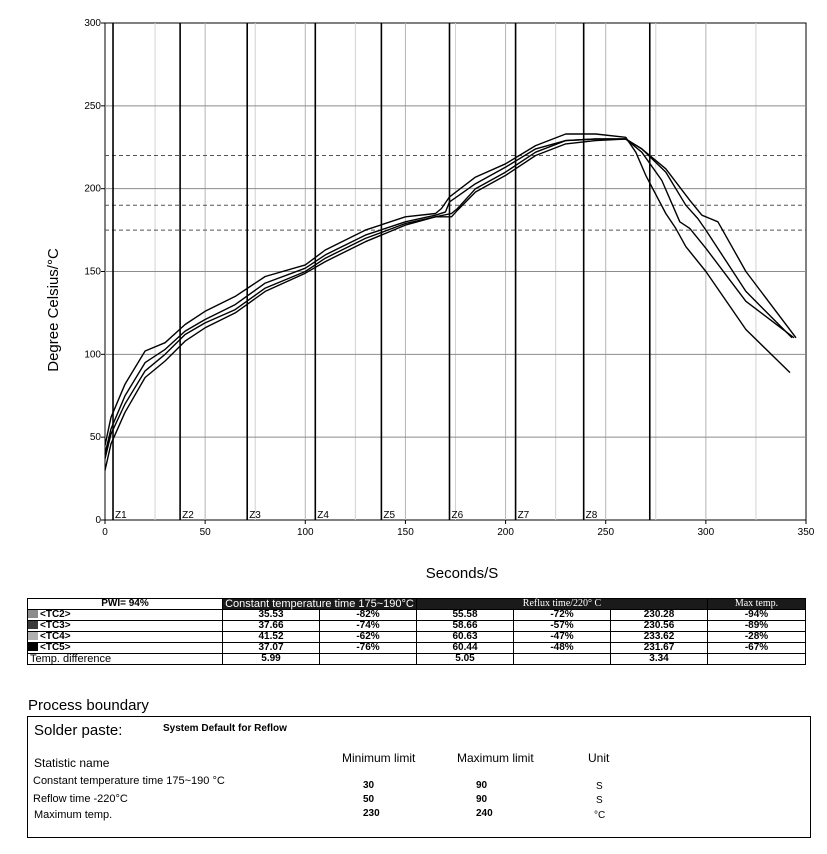 This screenshot has height=854, width=827. I want to click on cell: -48%, so click(562, 648).